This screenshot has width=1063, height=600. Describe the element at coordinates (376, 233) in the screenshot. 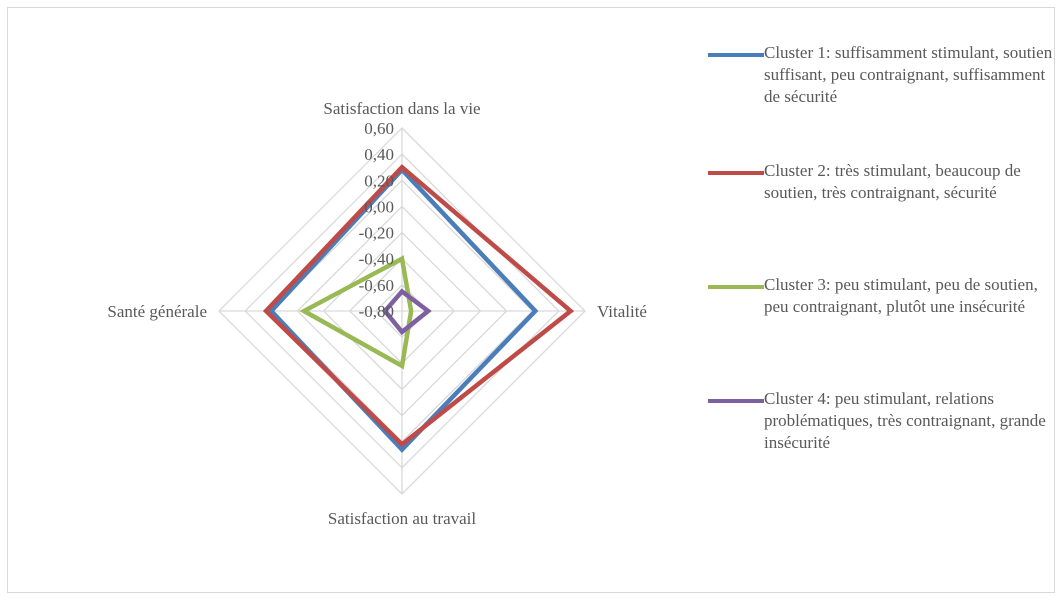

I see `tick-label: -0,20` at that location.